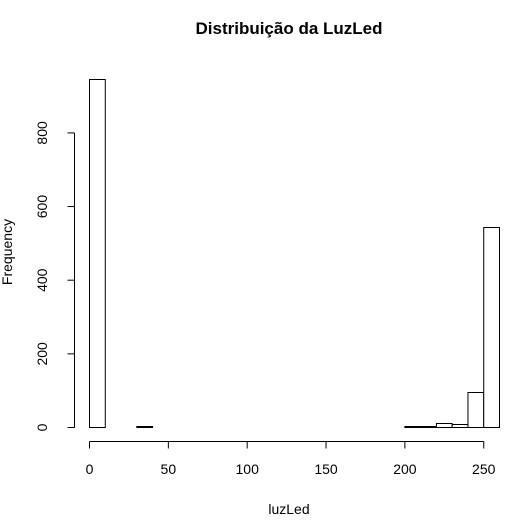 The image size is (516, 532). Describe the element at coordinates (42, 280) in the screenshot. I see `y-tick-label-400: 400` at that location.